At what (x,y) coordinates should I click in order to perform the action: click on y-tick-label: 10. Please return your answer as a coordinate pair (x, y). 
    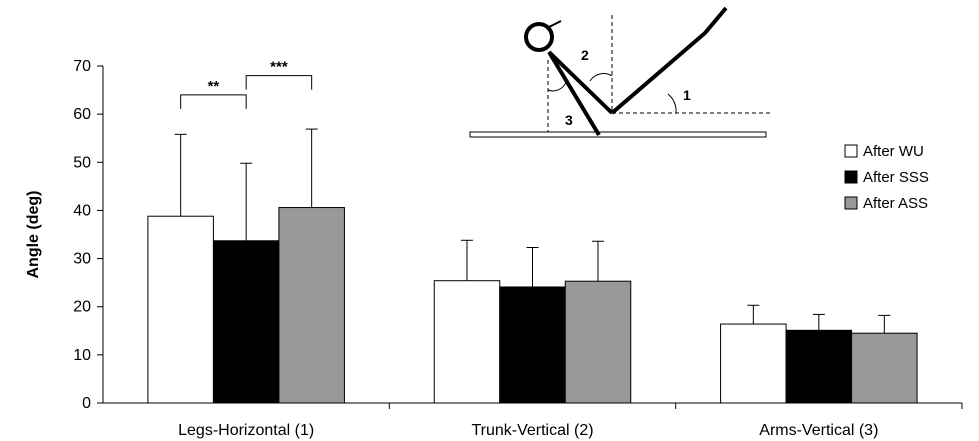
    Looking at the image, I should click on (82, 355).